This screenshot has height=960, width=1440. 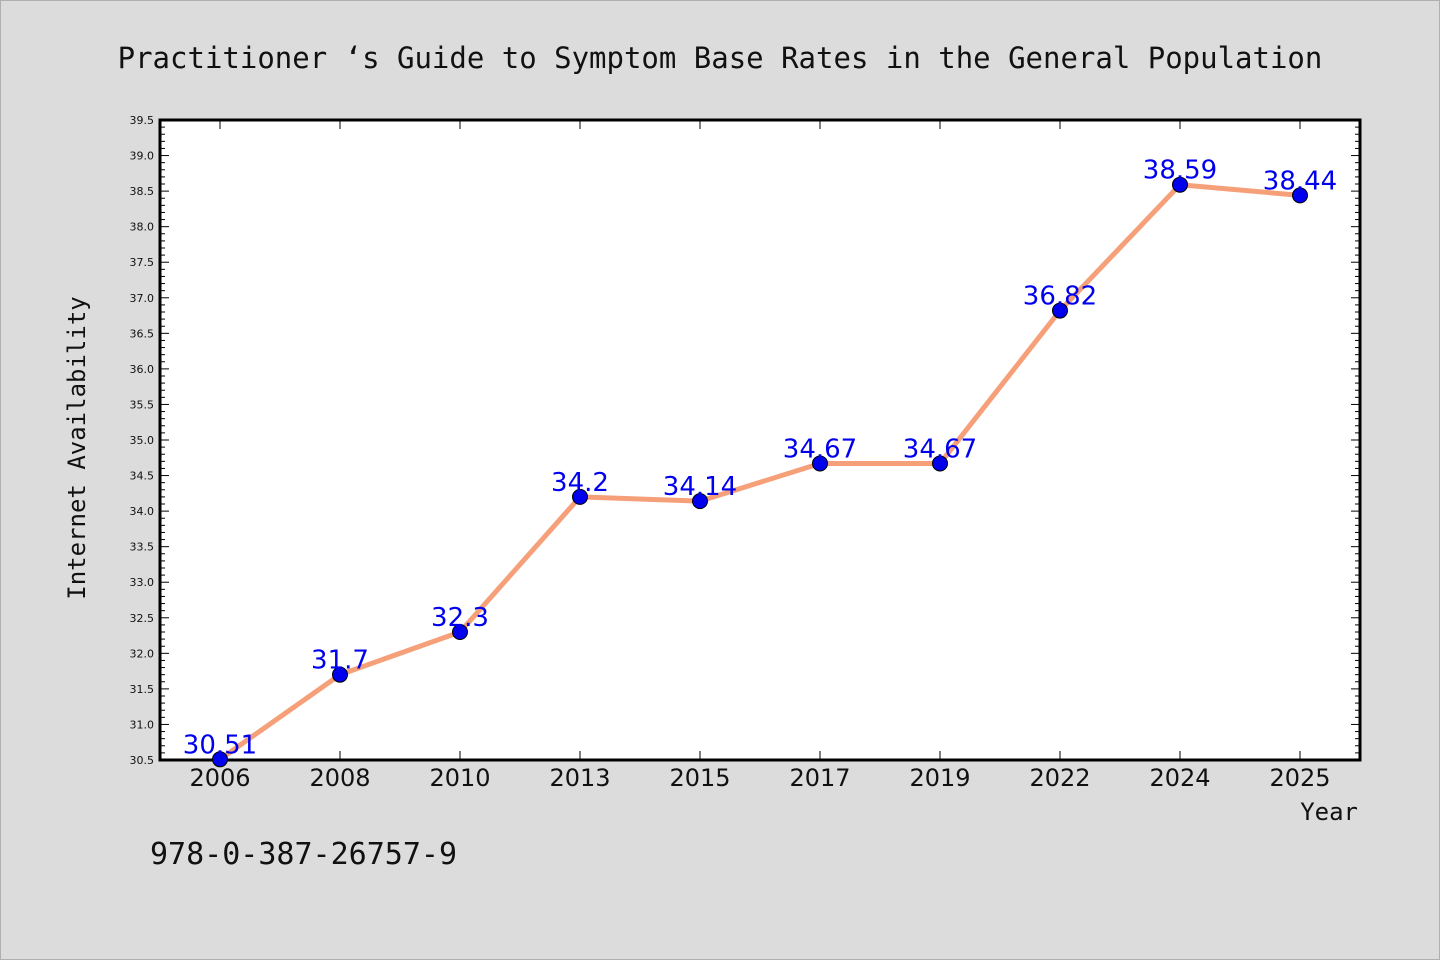 What do you see at coordinates (1299, 778) in the screenshot?
I see `x-tick-label: 2025` at bounding box center [1299, 778].